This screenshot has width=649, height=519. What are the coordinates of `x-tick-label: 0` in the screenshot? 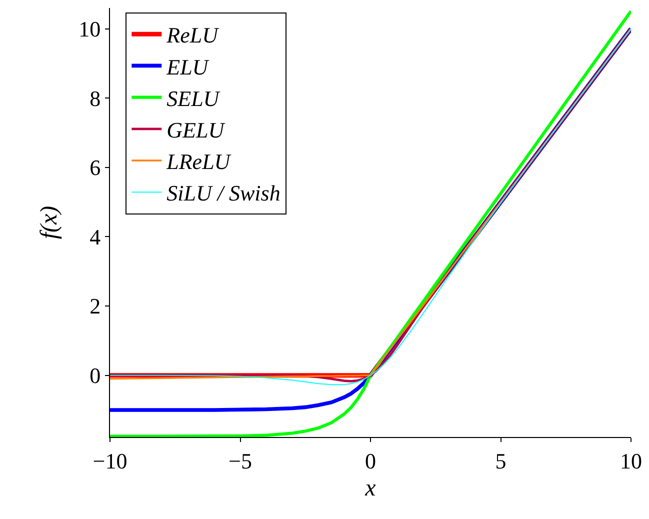 It's located at (370, 461).